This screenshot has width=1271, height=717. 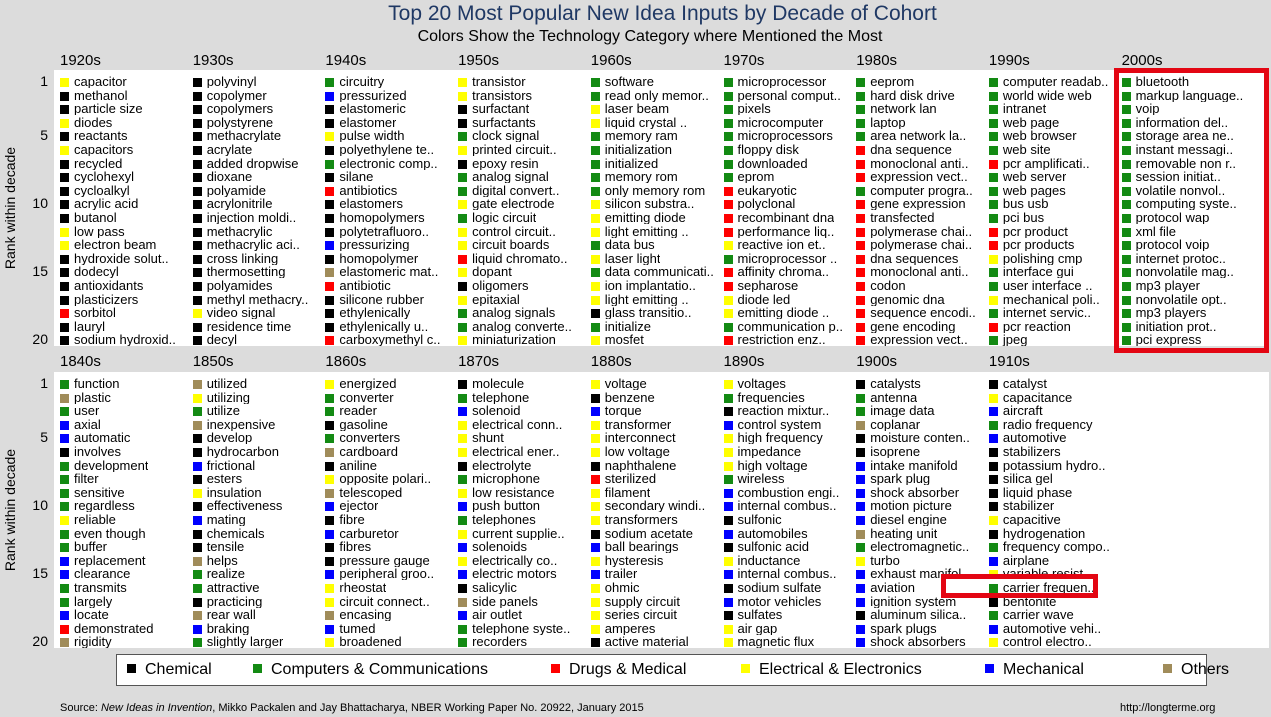 I want to click on idea-item: shunt, so click(x=481, y=437).